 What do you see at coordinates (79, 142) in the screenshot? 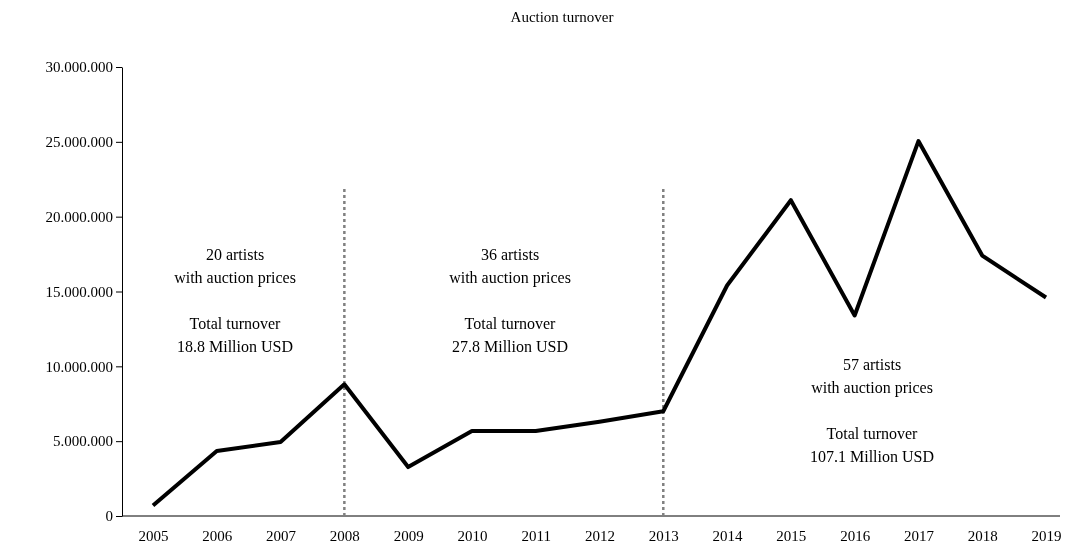
I see `y-tick-label: 25.000.000` at bounding box center [79, 142].